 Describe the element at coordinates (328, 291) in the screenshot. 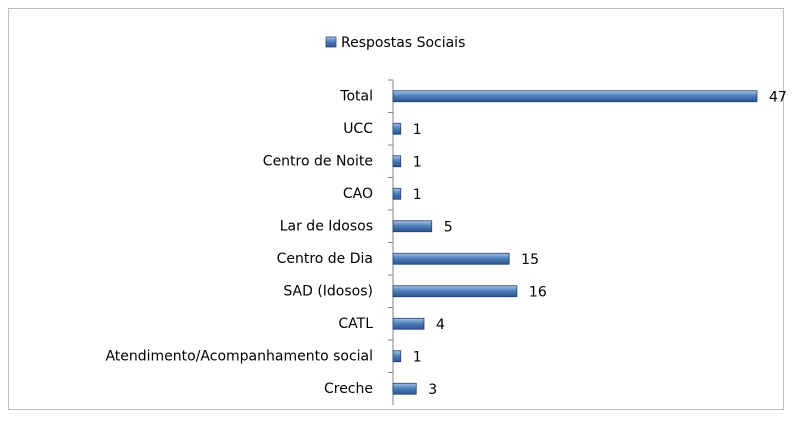

I see `category-label: SAD (Idosos)` at that location.